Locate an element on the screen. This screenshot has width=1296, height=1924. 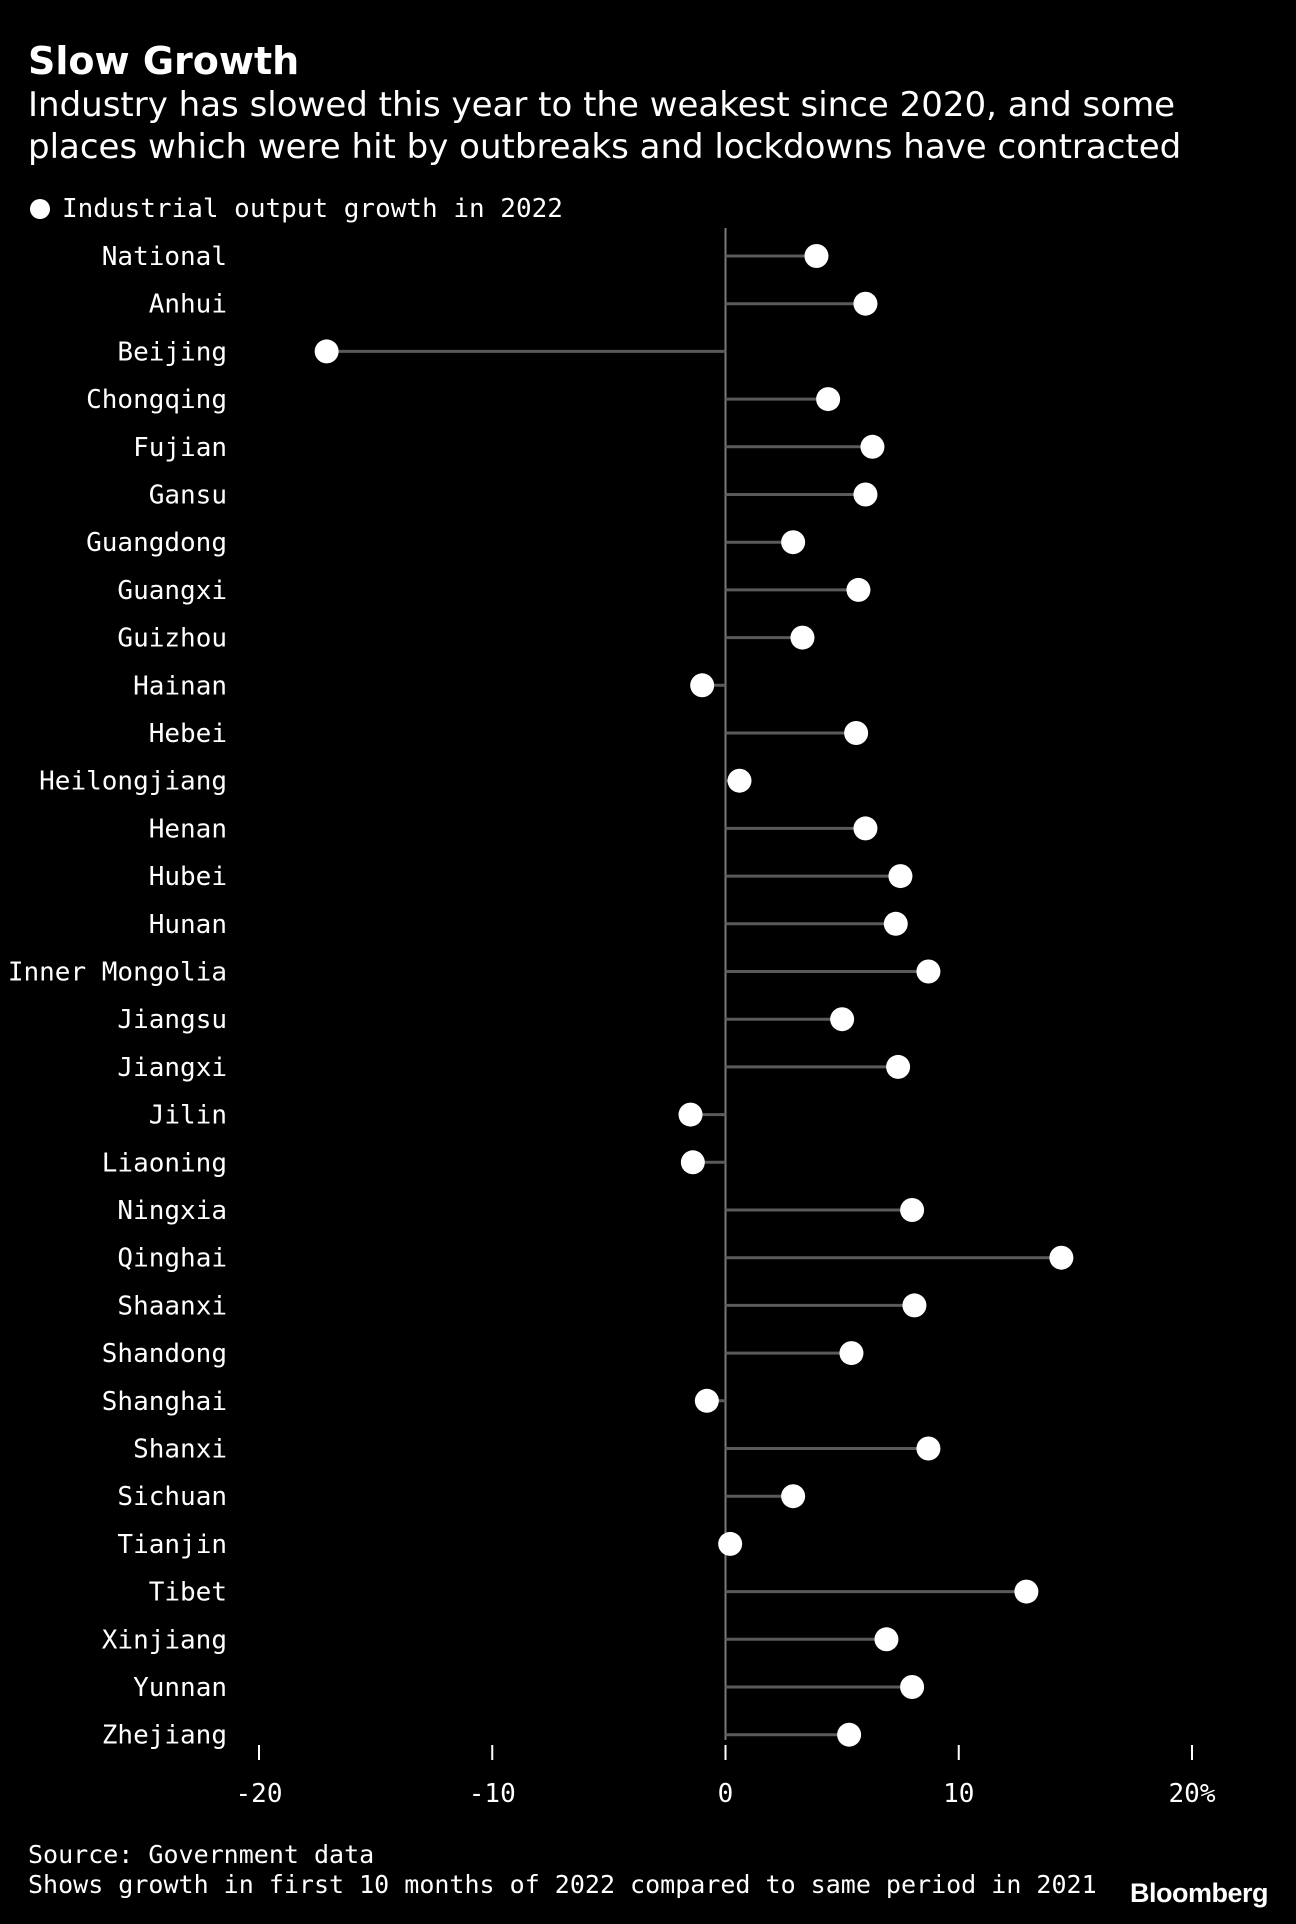
category-label: Shanghai is located at coordinates (164, 1402).